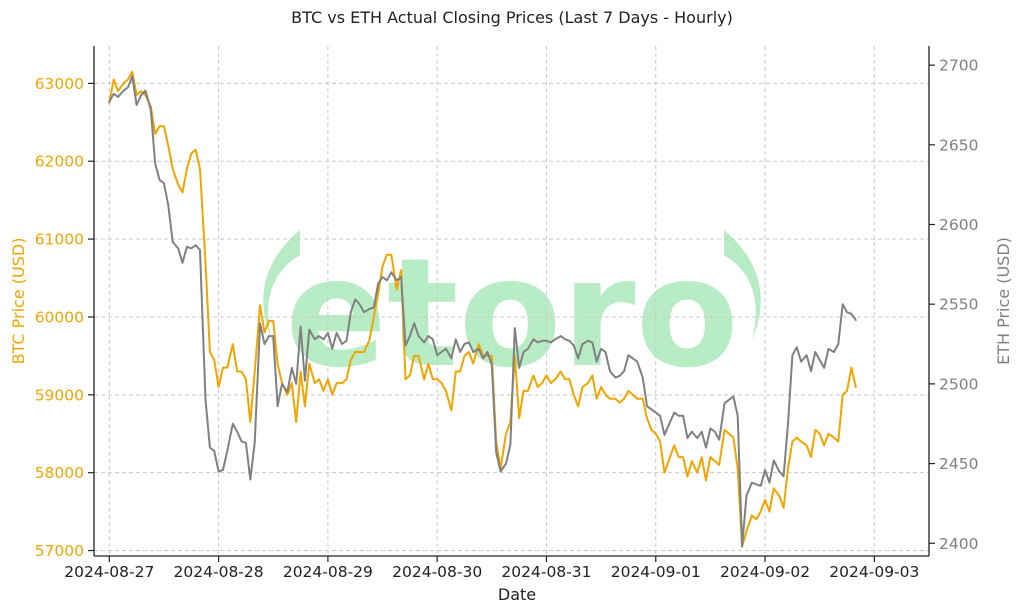  Describe the element at coordinates (59, 162) in the screenshot. I see `y-left-tick-label: 62000` at that location.